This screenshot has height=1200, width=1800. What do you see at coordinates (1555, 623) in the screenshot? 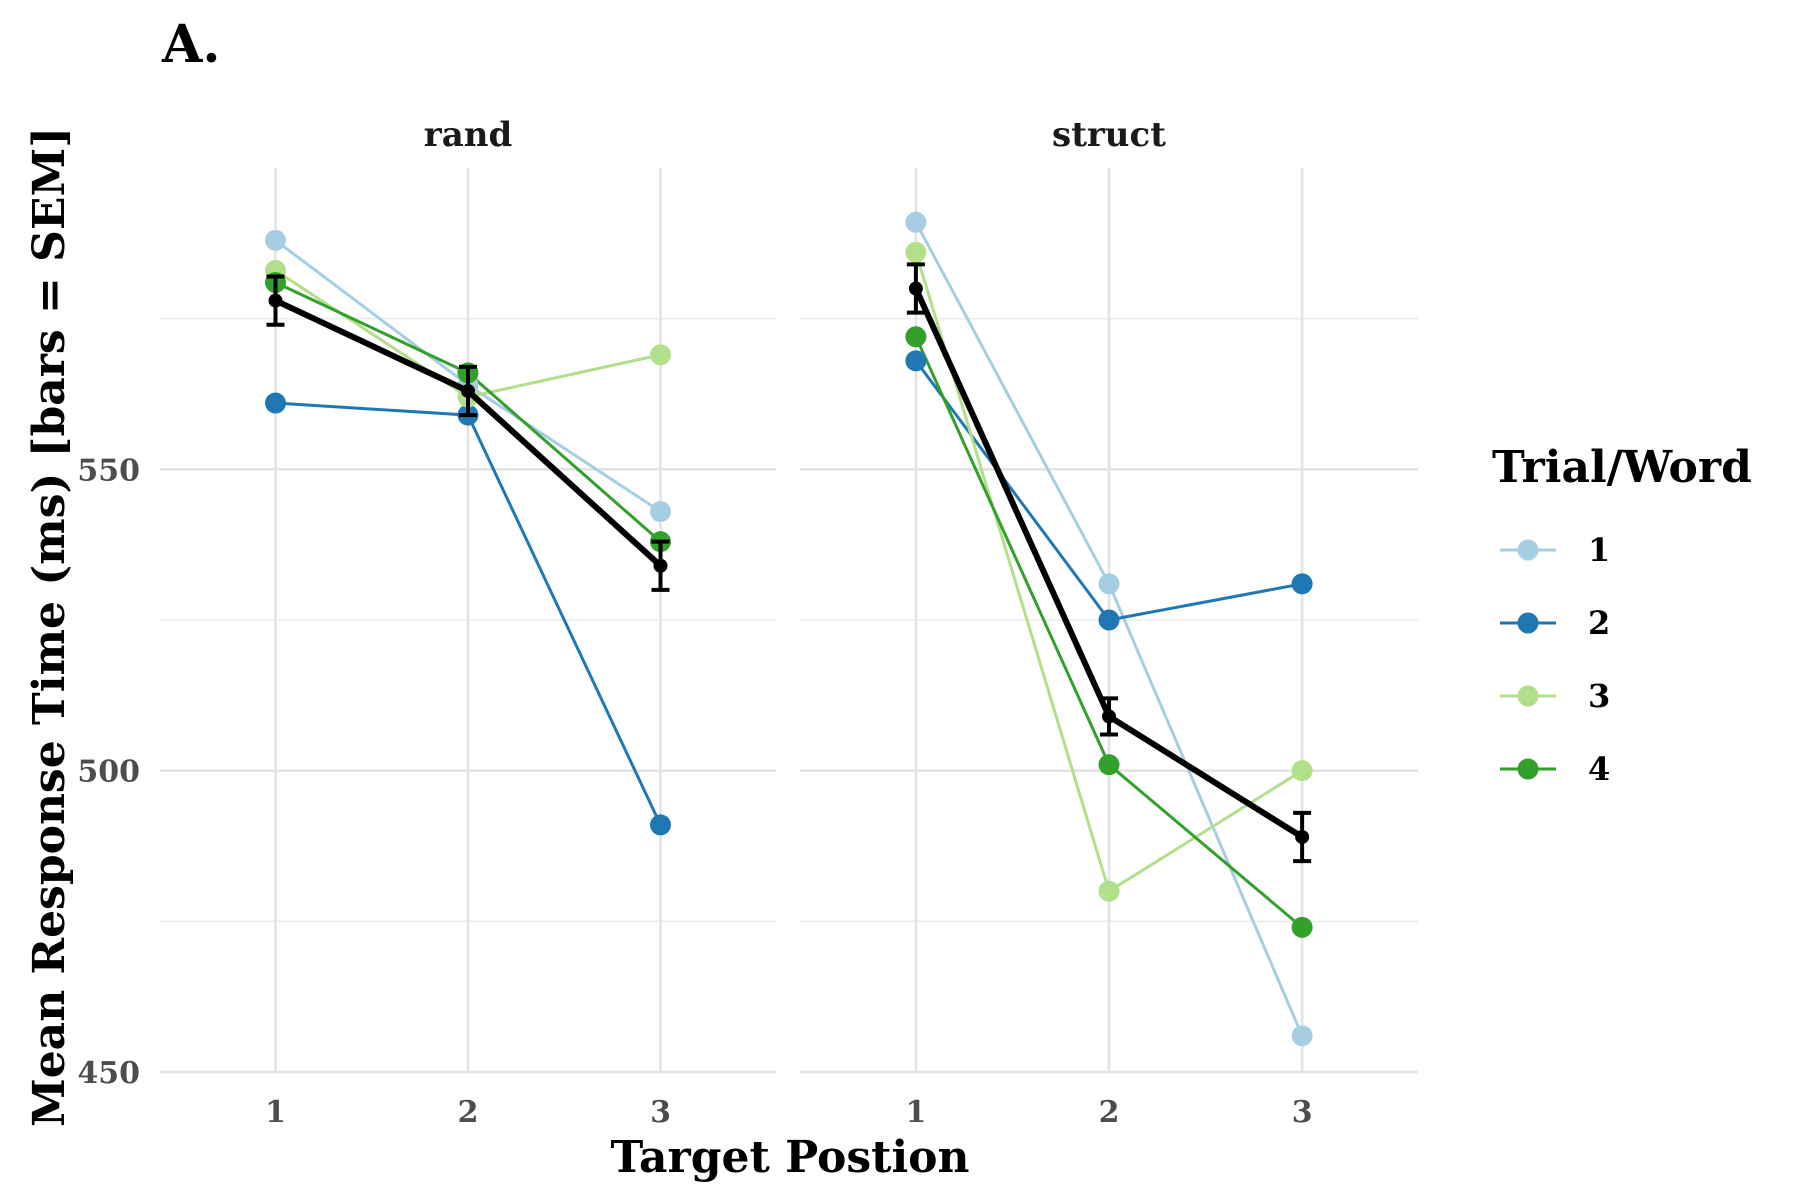
I see `legend-entry-2: 2` at bounding box center [1555, 623].